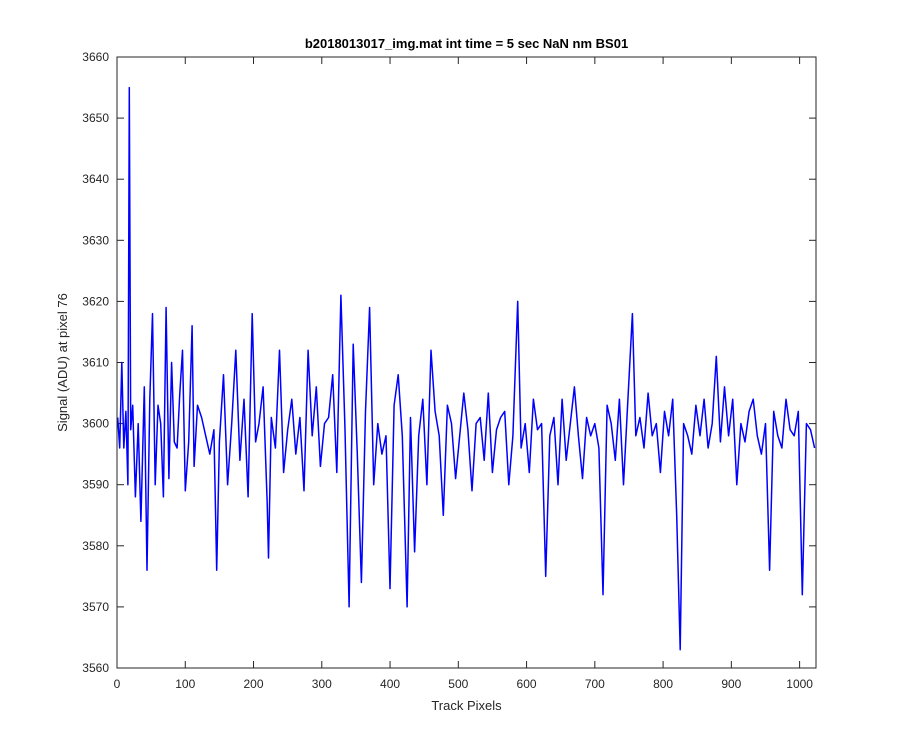 Image resolution: width=900 pixels, height=750 pixels. Describe the element at coordinates (95, 546) in the screenshot. I see `y-tick-label: 3580` at that location.